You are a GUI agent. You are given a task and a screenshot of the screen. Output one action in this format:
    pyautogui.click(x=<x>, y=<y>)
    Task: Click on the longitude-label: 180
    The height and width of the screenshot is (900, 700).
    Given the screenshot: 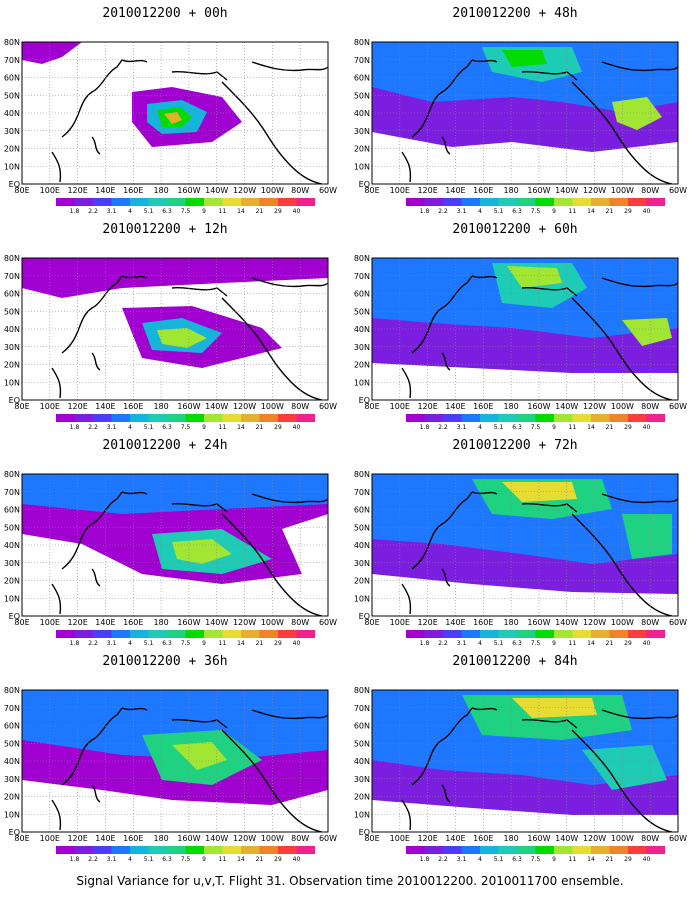 What is the action you would take?
    pyautogui.click(x=160, y=838)
    